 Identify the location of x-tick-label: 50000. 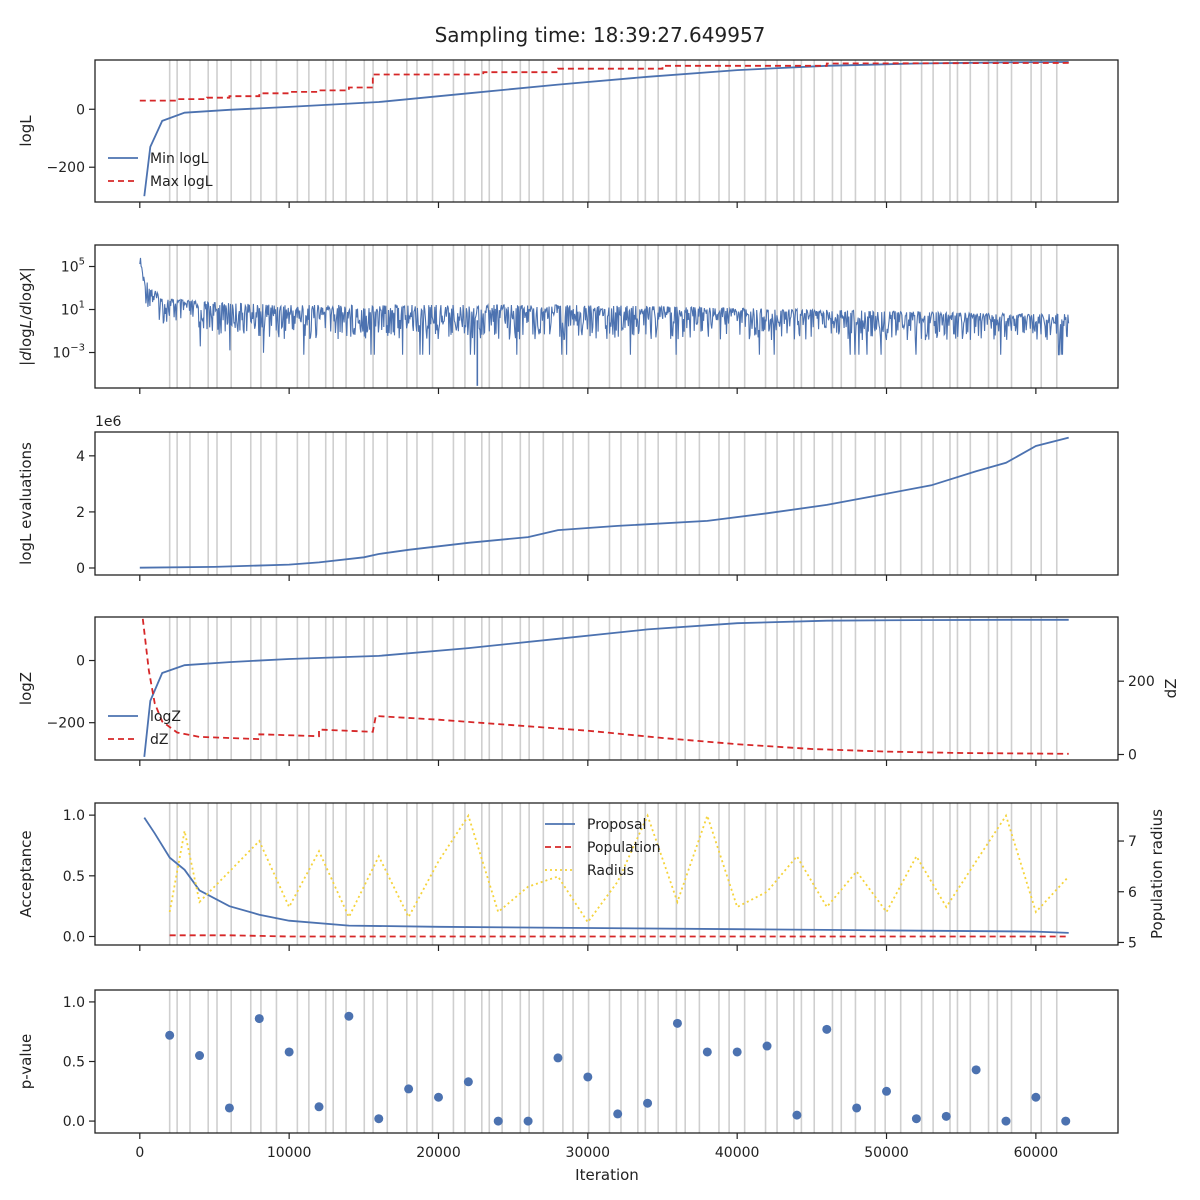
(886, 1153).